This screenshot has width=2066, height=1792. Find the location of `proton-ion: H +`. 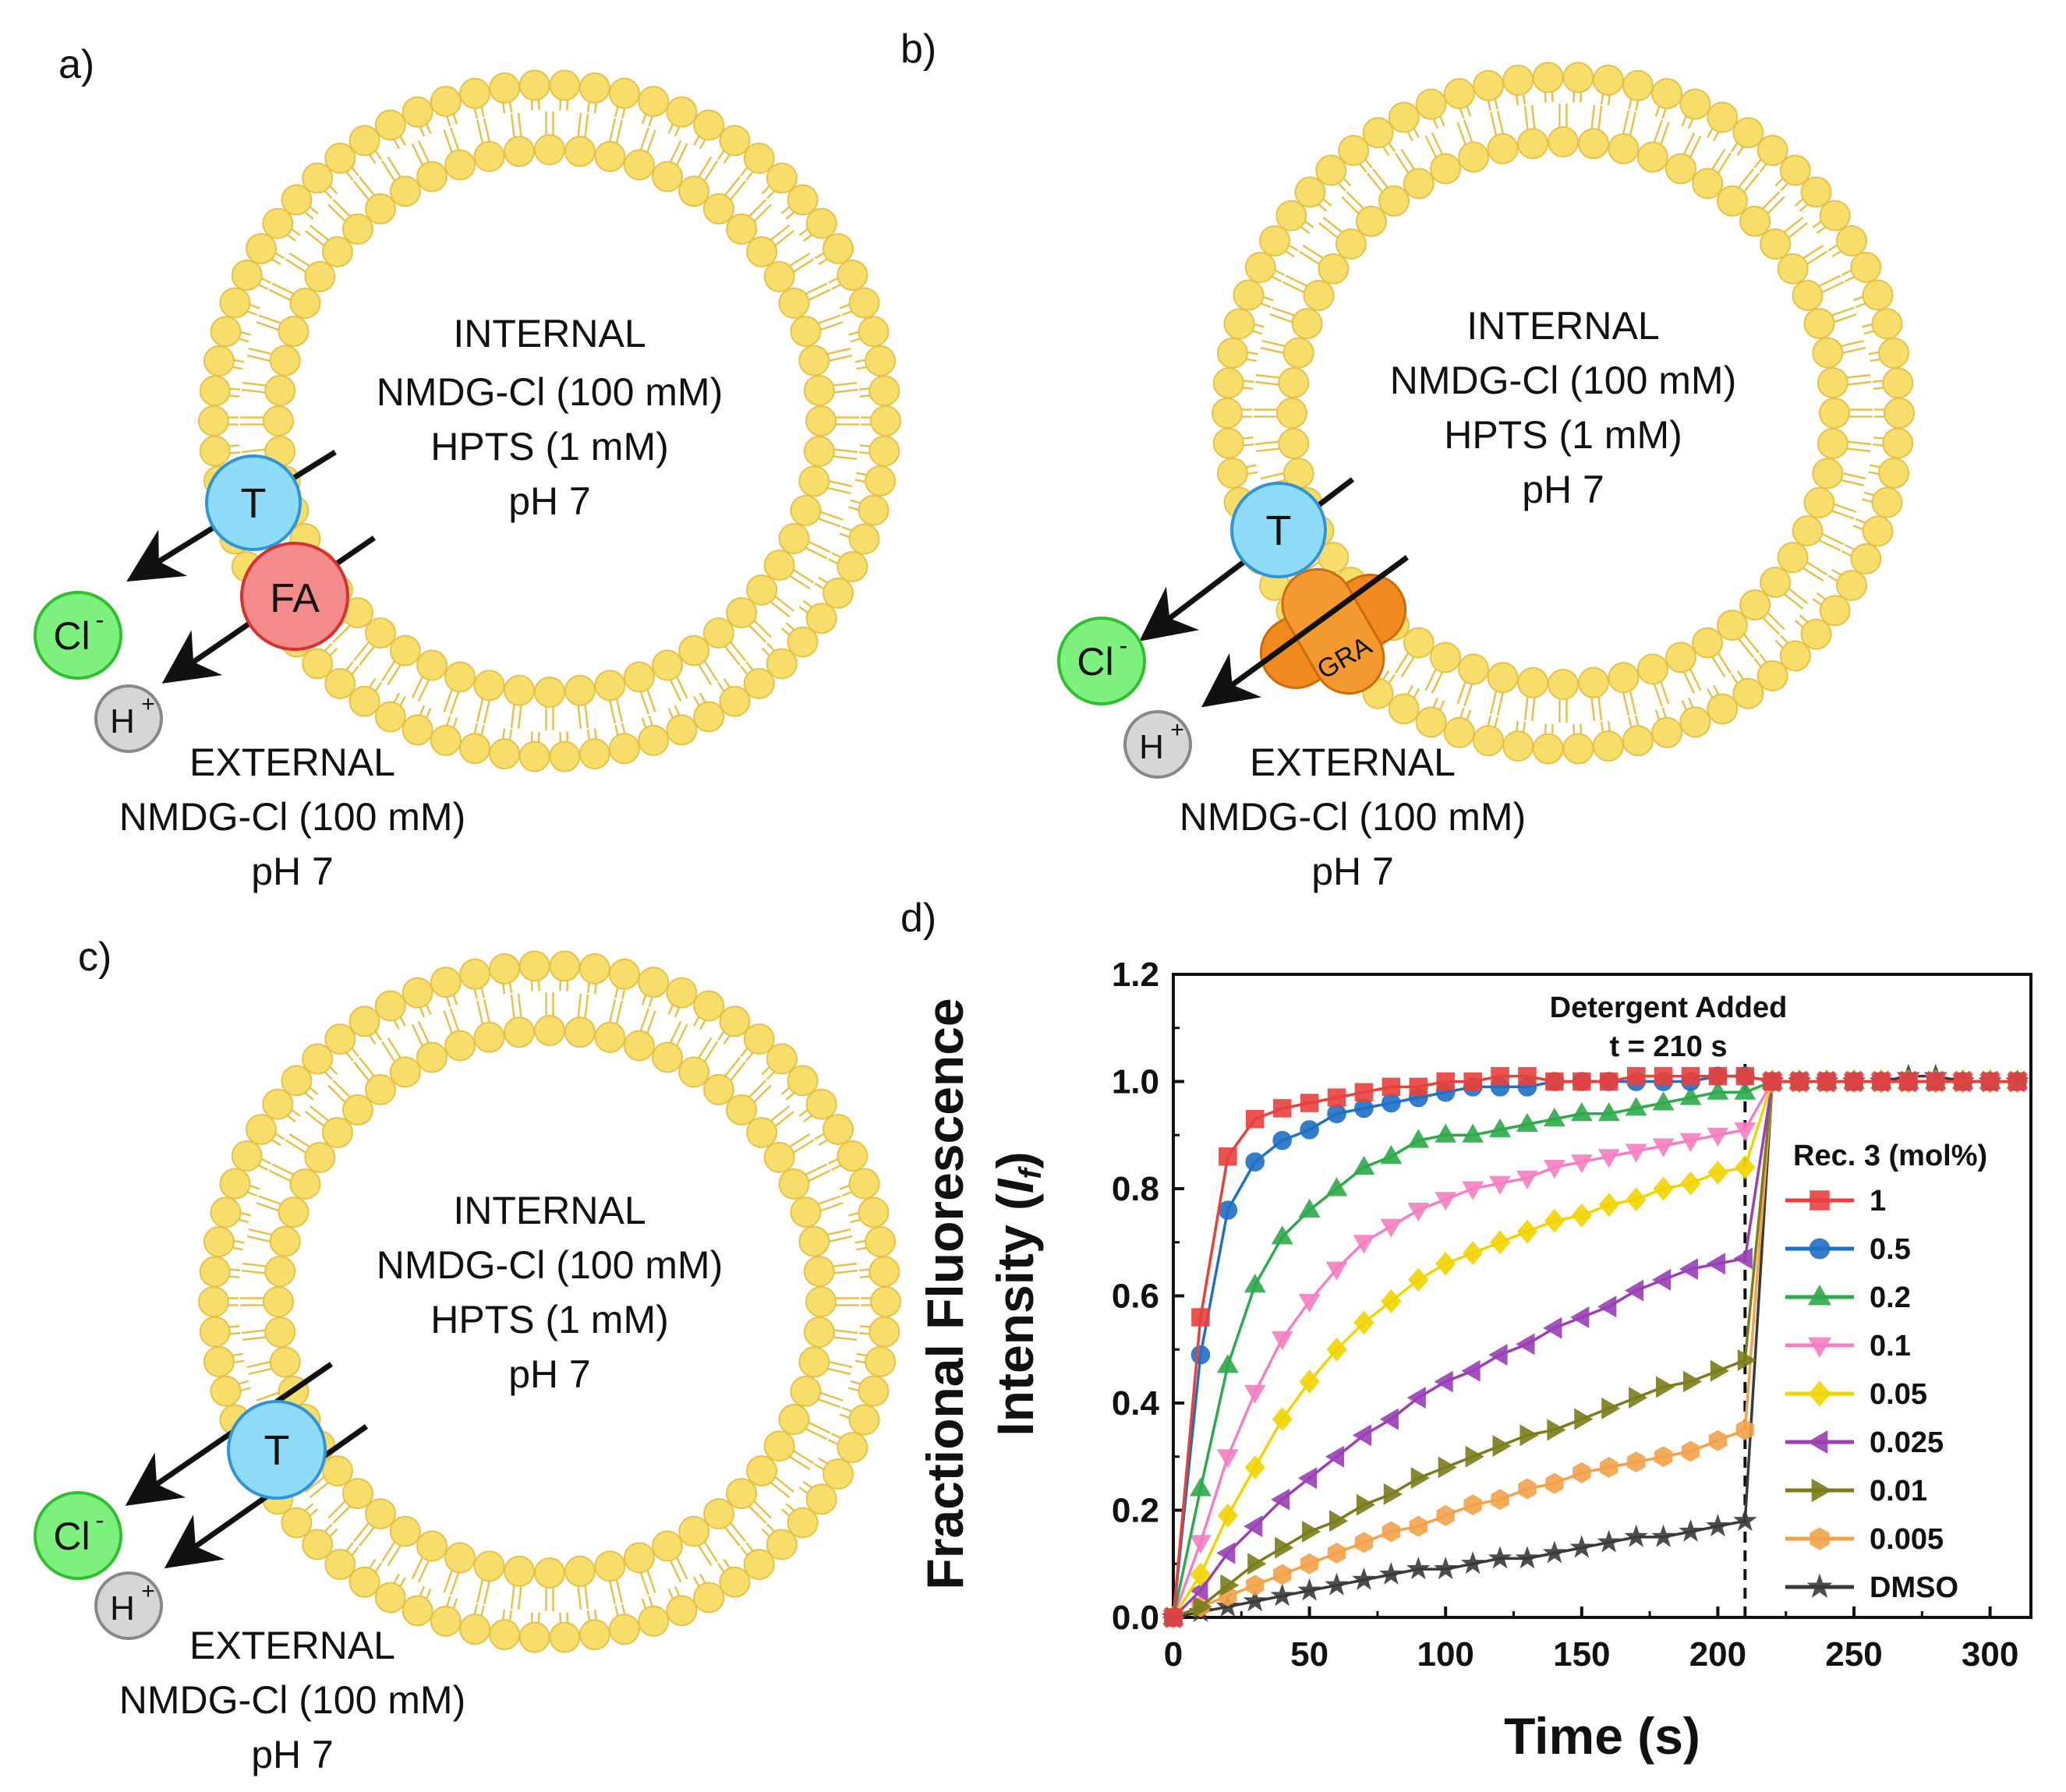

proton-ion: H + is located at coordinates (128, 718).